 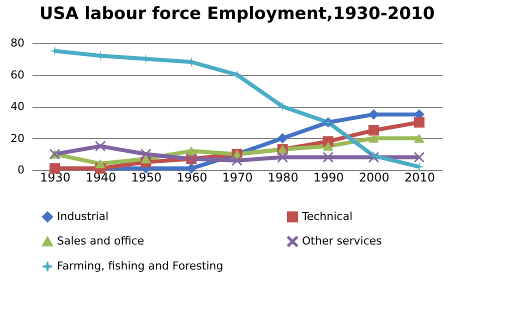 What do you see at coordinates (237, 14) in the screenshot?
I see `chart-title: USA labour force Employment,1930-2010` at bounding box center [237, 14].